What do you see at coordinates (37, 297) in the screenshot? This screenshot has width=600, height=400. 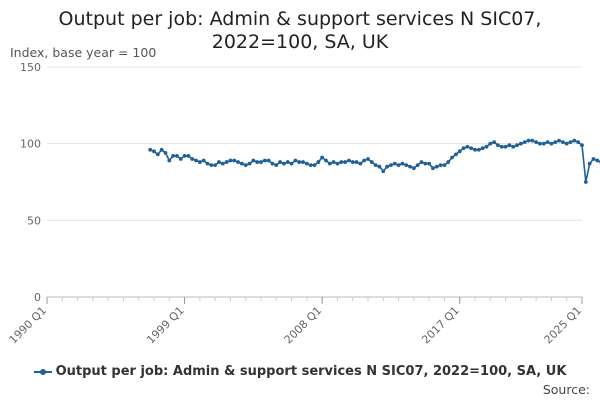 I see `y-tick-label: 0` at bounding box center [37, 297].